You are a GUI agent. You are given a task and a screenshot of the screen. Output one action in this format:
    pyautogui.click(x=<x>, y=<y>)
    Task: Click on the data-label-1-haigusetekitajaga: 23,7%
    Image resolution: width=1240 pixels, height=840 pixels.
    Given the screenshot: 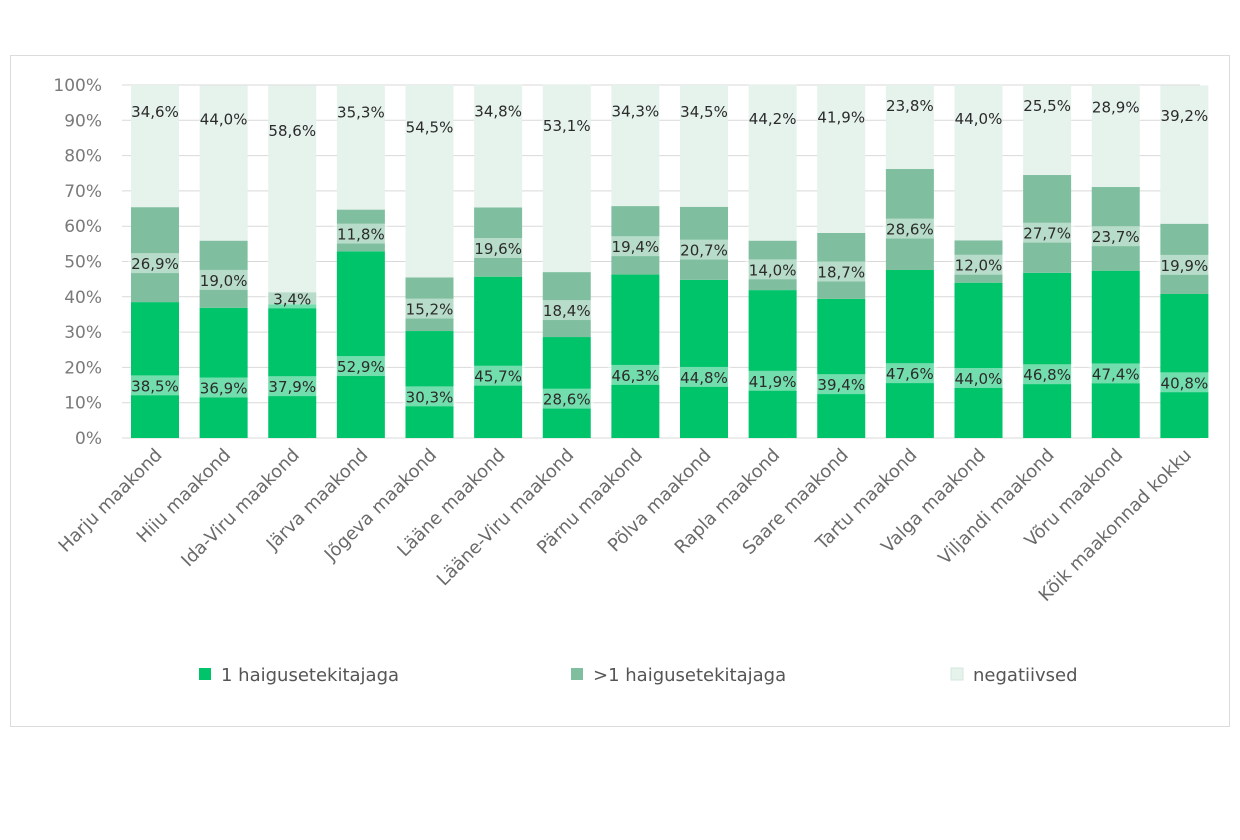 What is the action you would take?
    pyautogui.click(x=1116, y=237)
    